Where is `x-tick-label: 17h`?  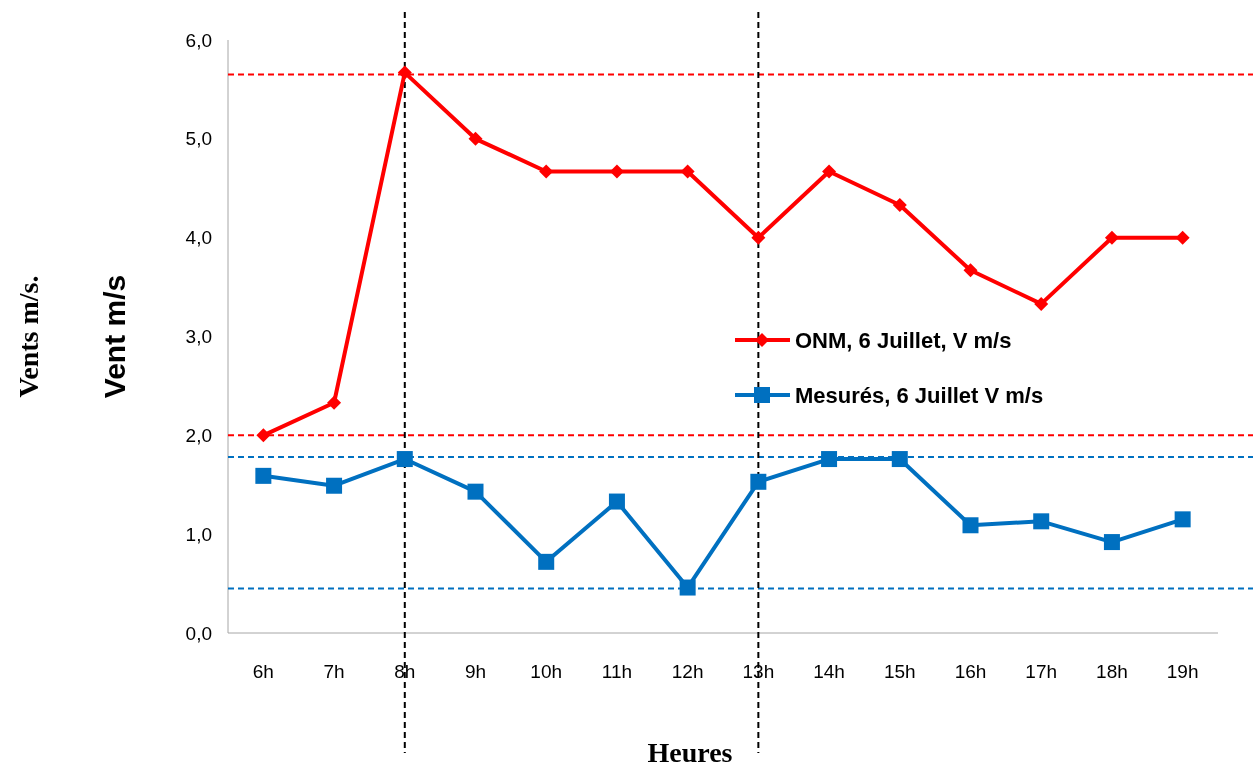 x-tick-label: 17h is located at coordinates (1041, 671).